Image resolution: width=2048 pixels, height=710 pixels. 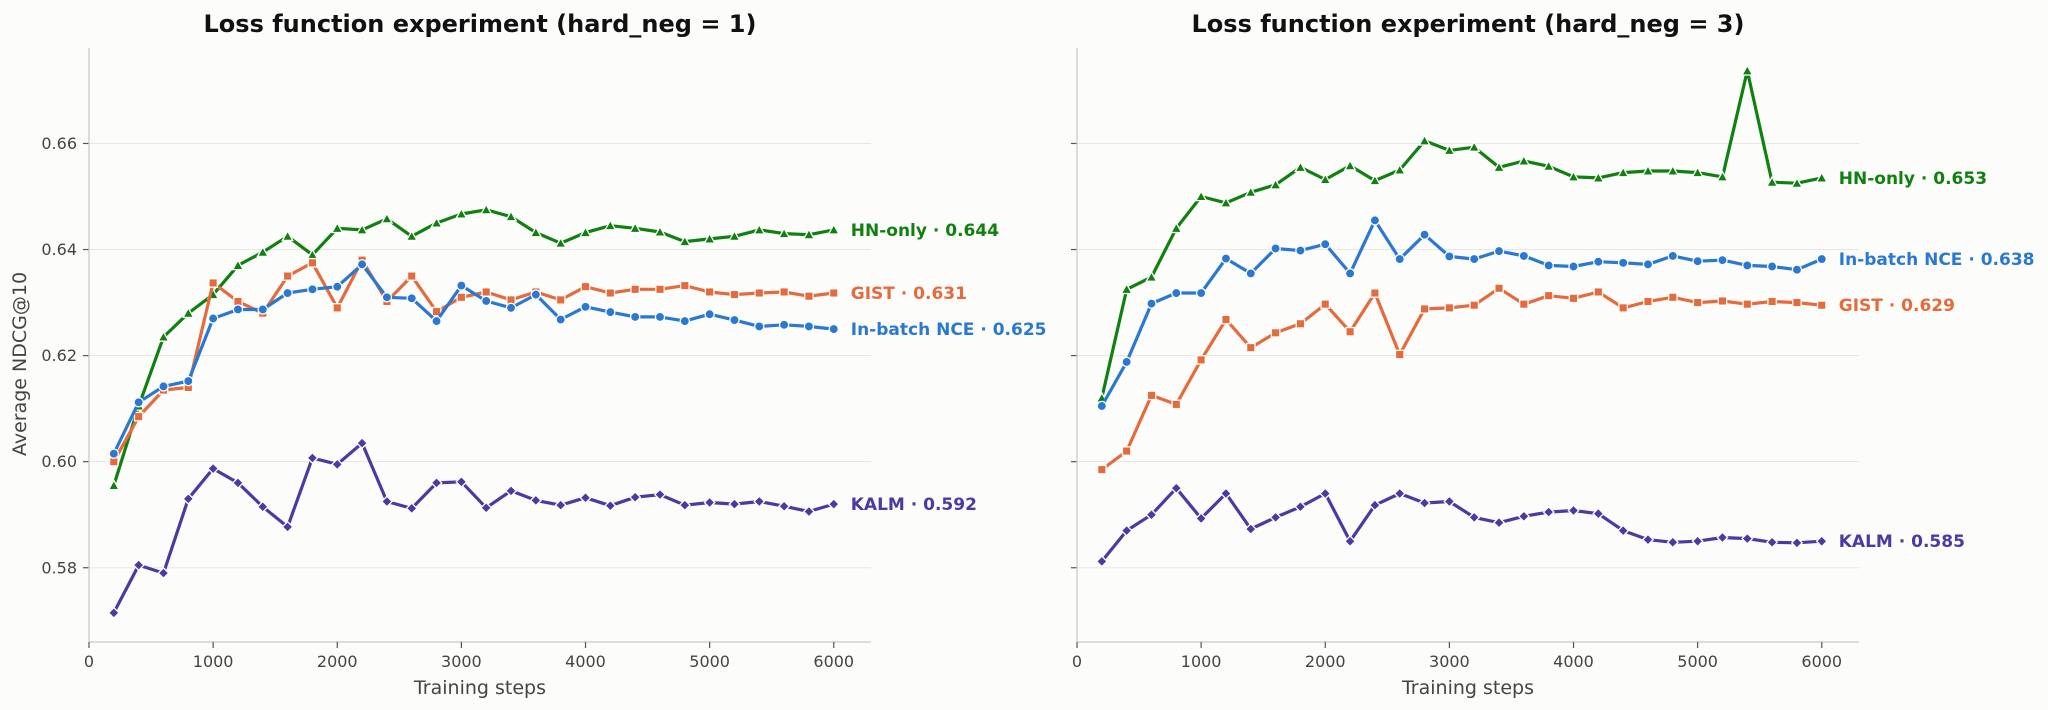 I want to click on right-xtick-label-0: 0, so click(x=1077, y=661).